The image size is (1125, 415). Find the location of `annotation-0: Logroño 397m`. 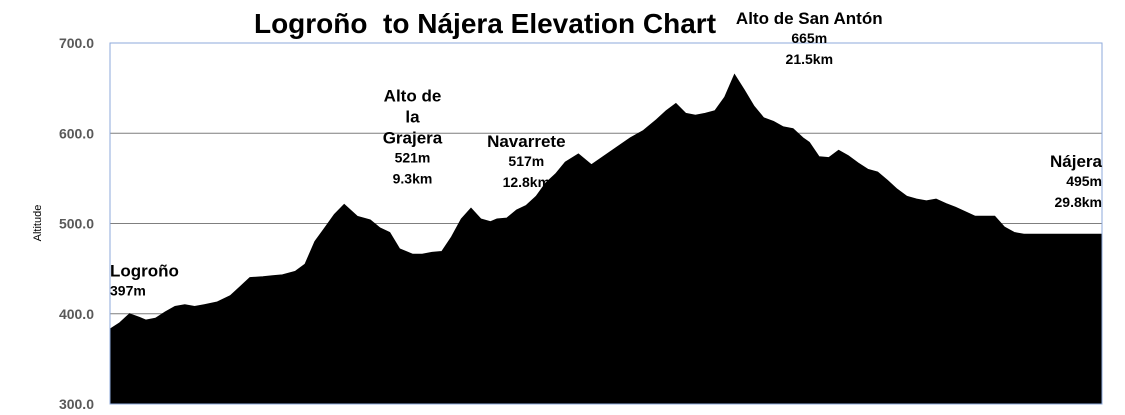

annotation-0: Logroño 397m is located at coordinates (144, 279).